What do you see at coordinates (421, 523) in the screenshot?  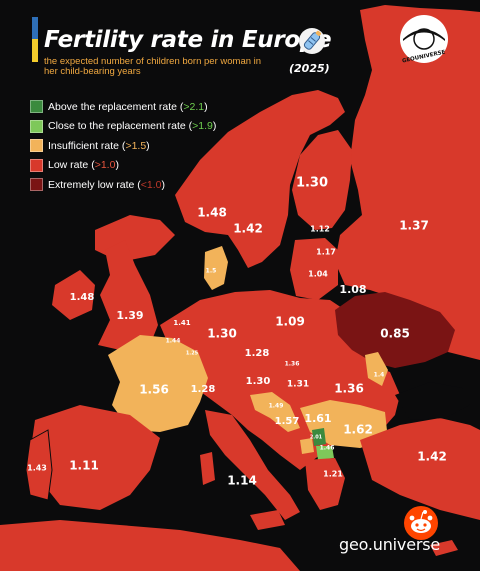 I see `reddit-alien-icon` at bounding box center [421, 523].